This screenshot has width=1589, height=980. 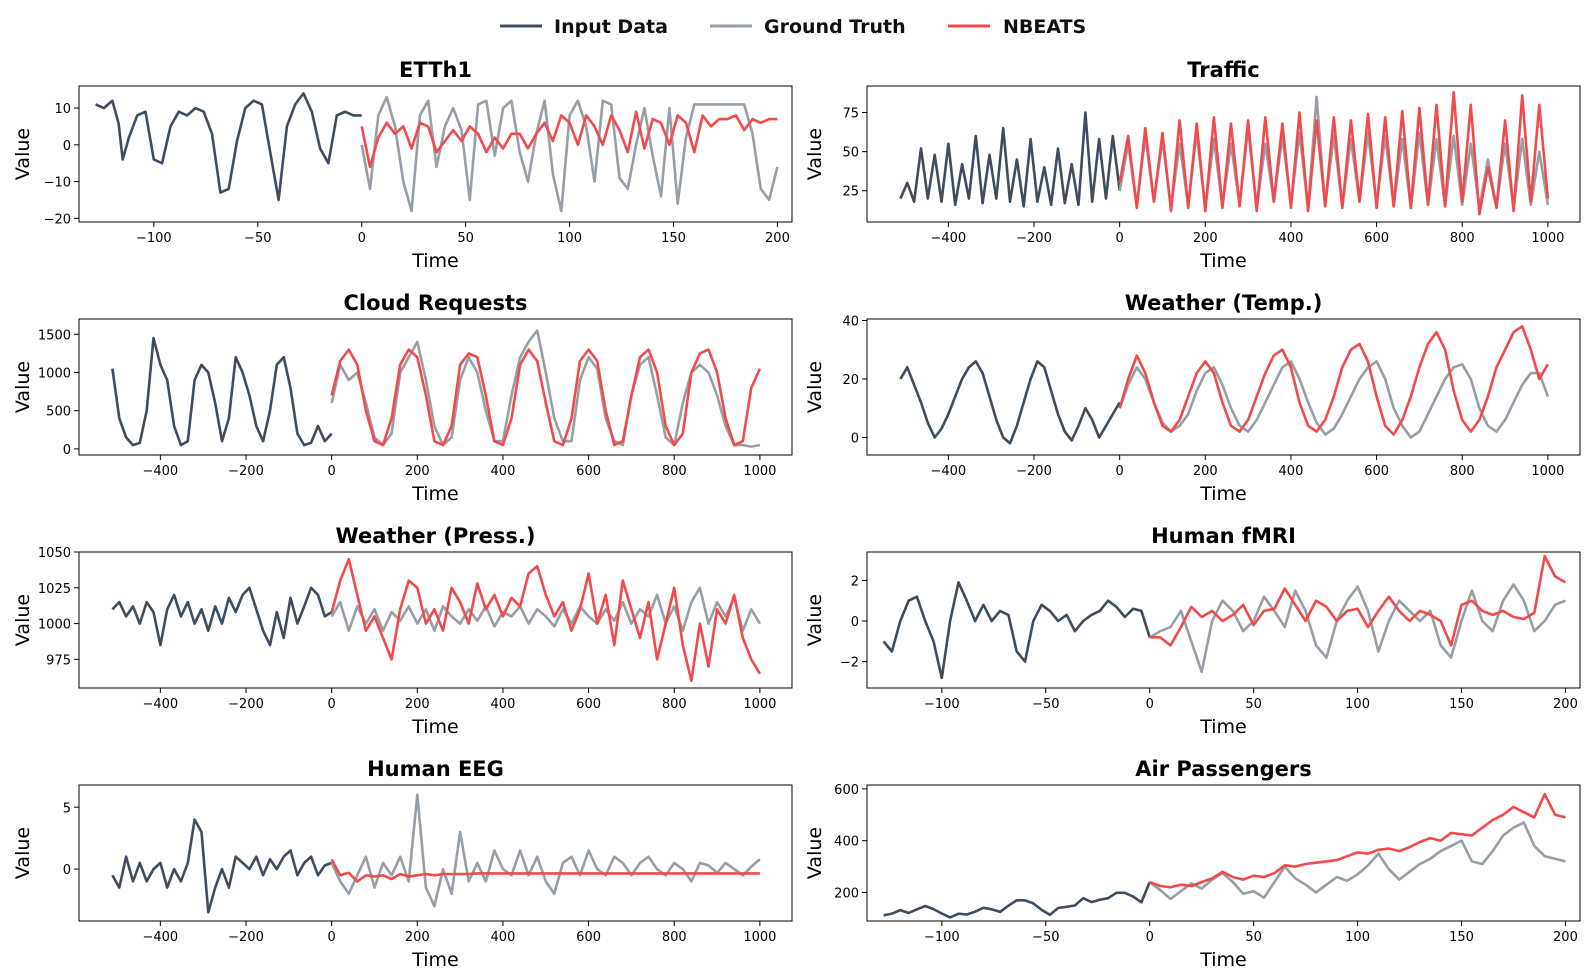 What do you see at coordinates (54, 625) in the screenshot?
I see `y-tick-label: 1000` at bounding box center [54, 625].